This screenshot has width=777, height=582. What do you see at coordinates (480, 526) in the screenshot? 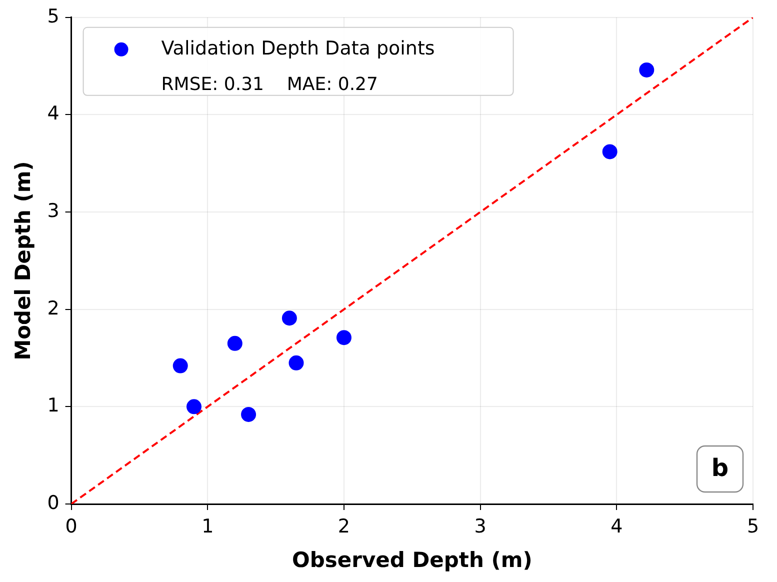
I see `x-tick-label: 3` at bounding box center [480, 526].